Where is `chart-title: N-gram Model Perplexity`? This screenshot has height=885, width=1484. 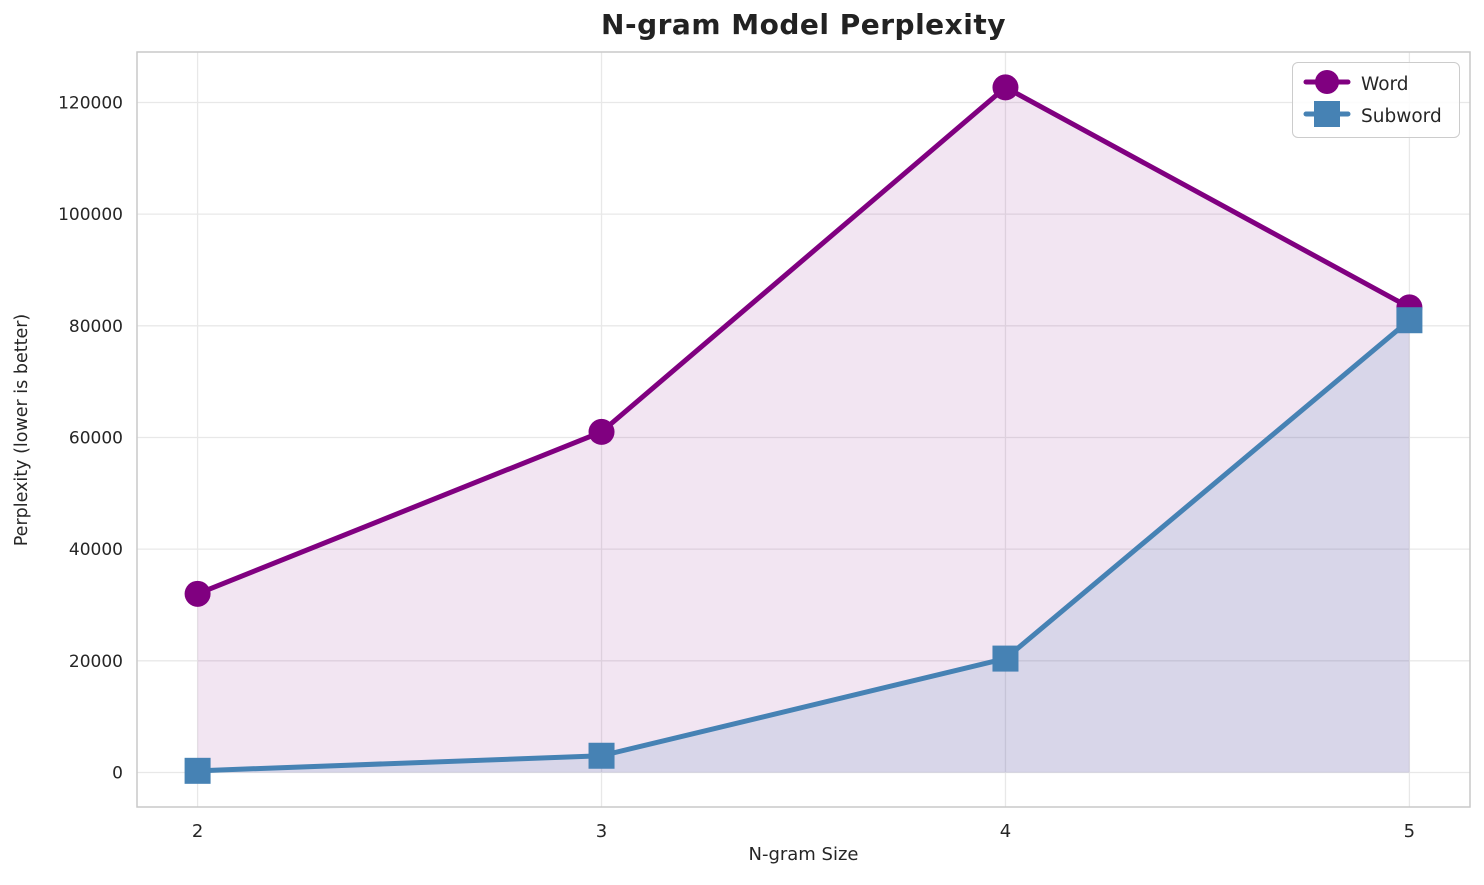 chart-title: N-gram Model Perplexity is located at coordinates (803, 24).